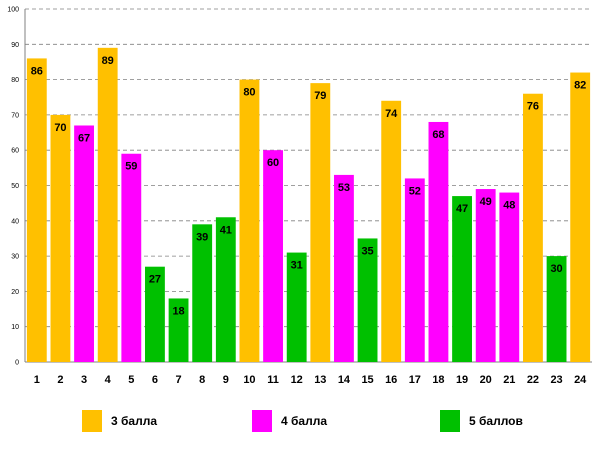 The image size is (600, 449). Describe the element at coordinates (226, 230) in the screenshot. I see `data-label: 41` at that location.